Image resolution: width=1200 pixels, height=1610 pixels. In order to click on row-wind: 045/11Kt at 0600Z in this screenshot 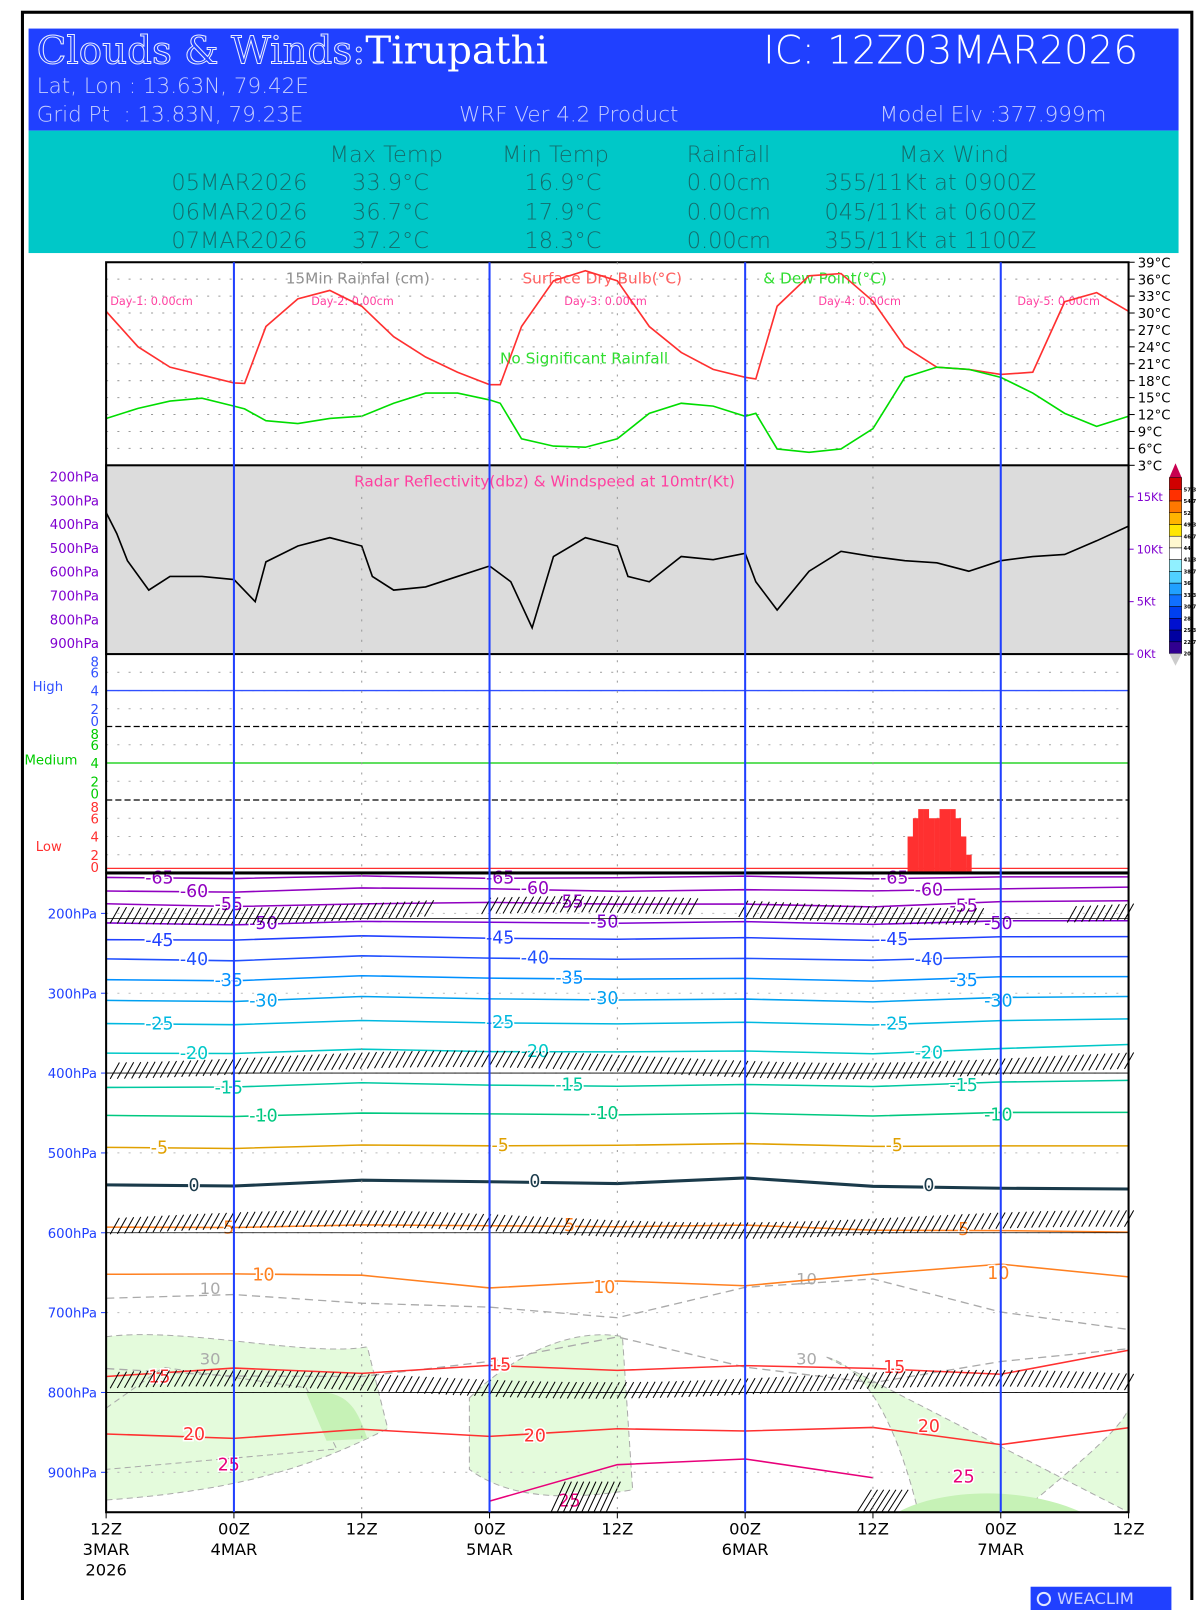, I will do `click(930, 212)`.